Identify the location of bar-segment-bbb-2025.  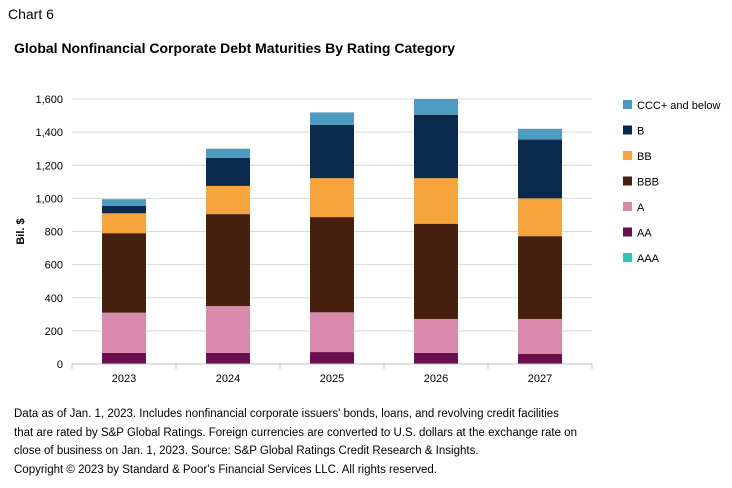
(332, 265).